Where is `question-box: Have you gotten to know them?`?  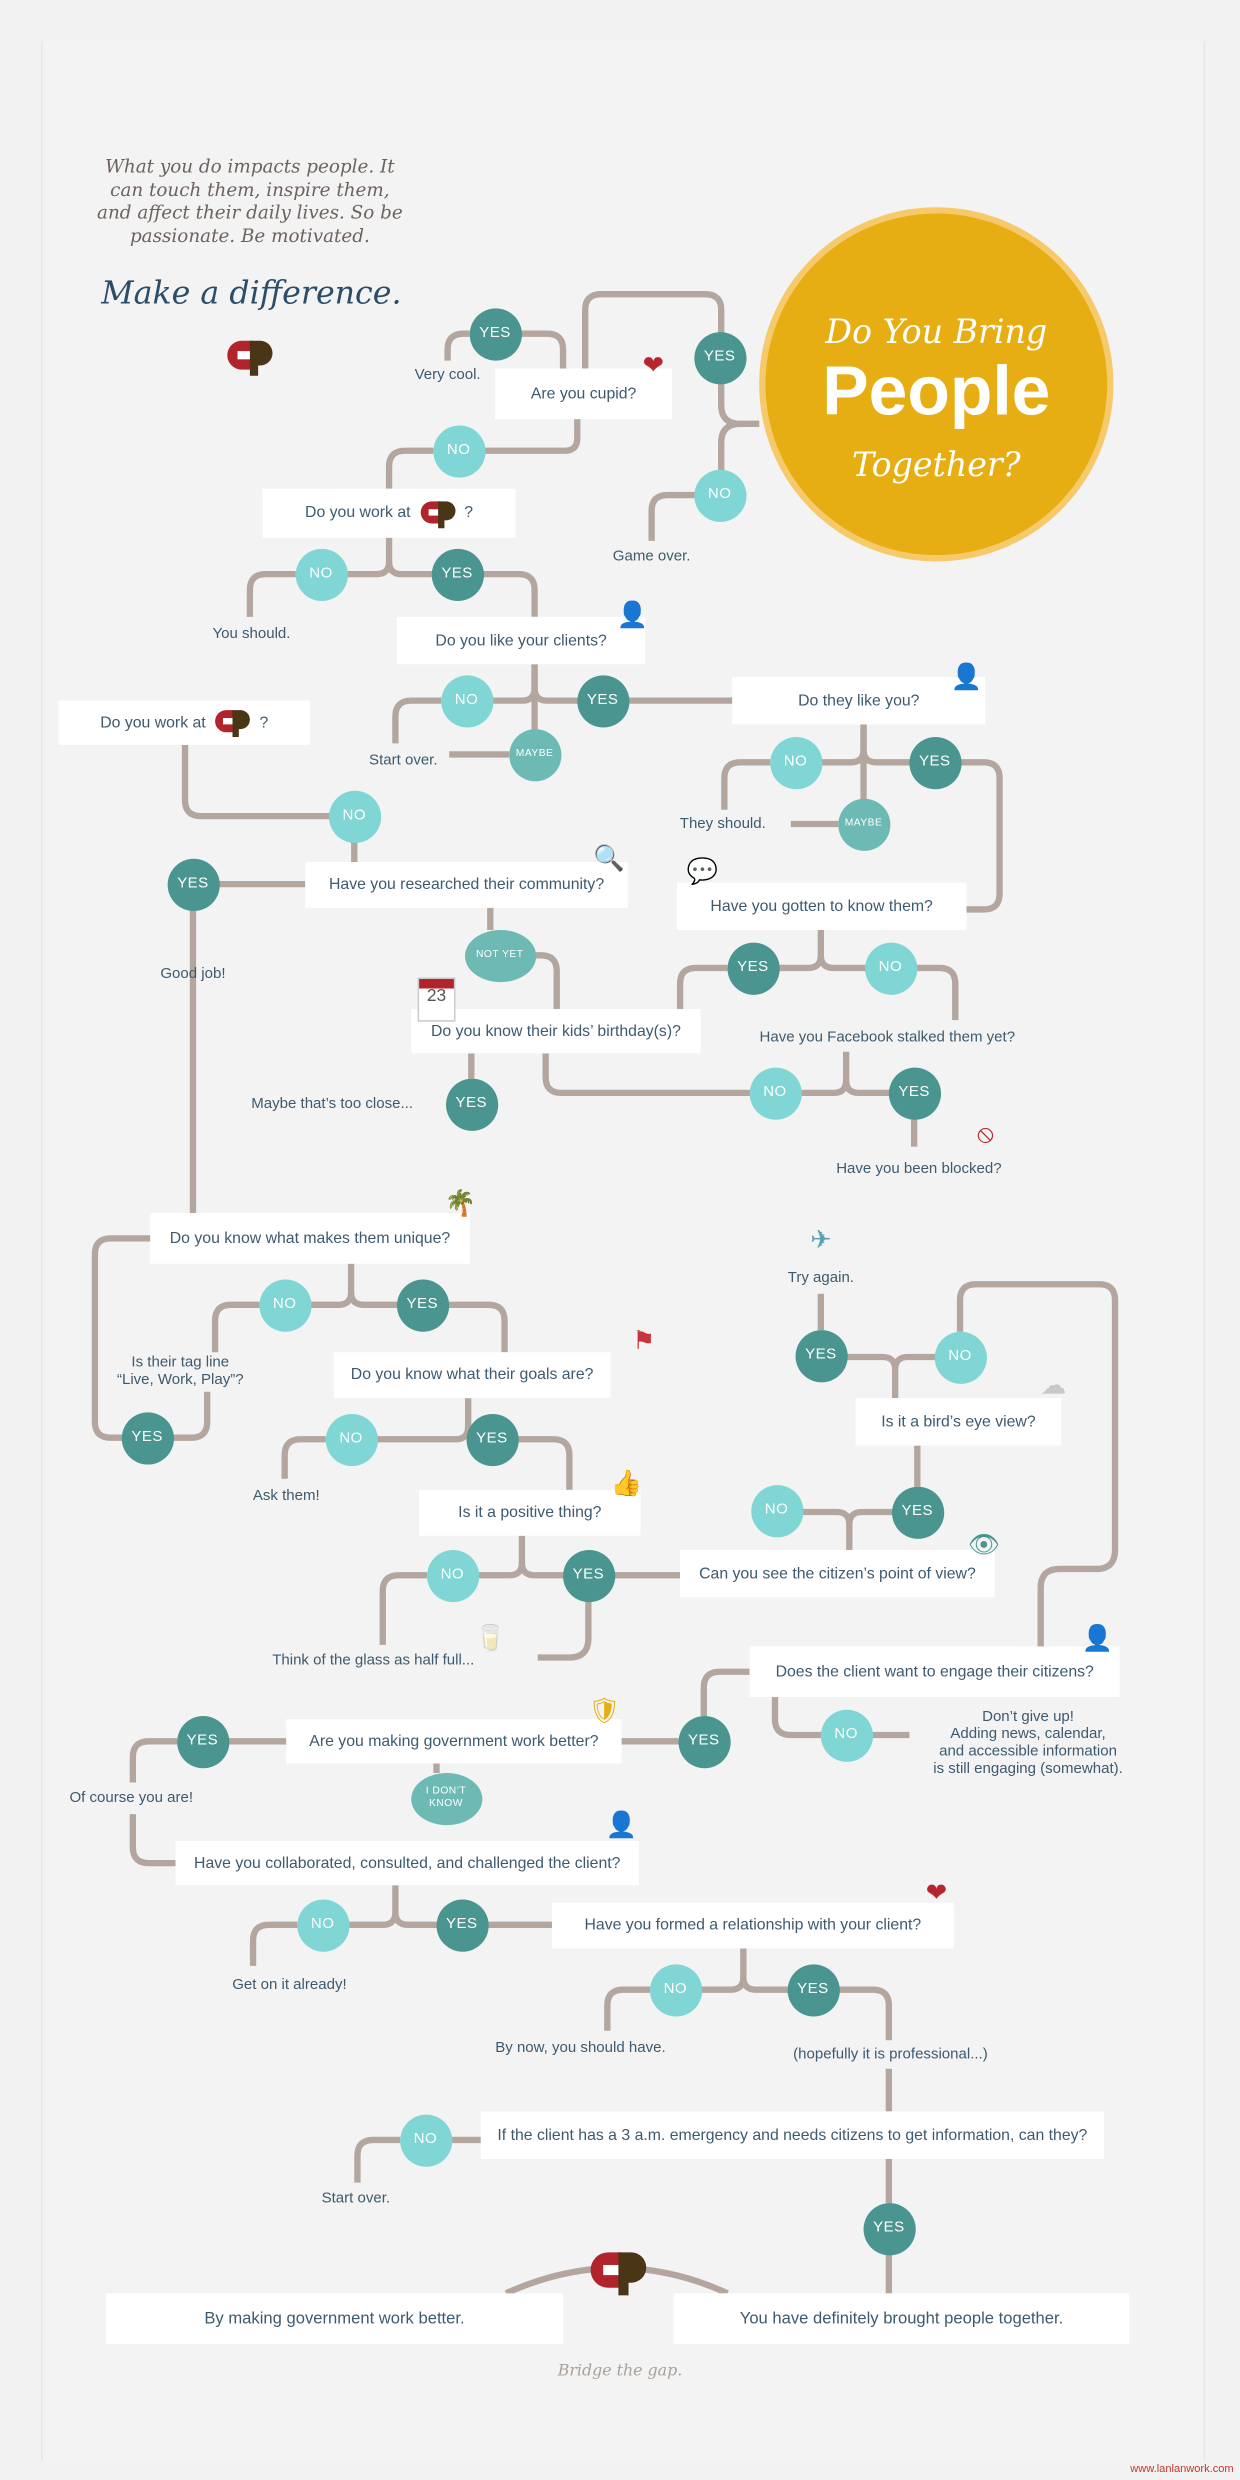 question-box: Have you gotten to know them? is located at coordinates (821, 906).